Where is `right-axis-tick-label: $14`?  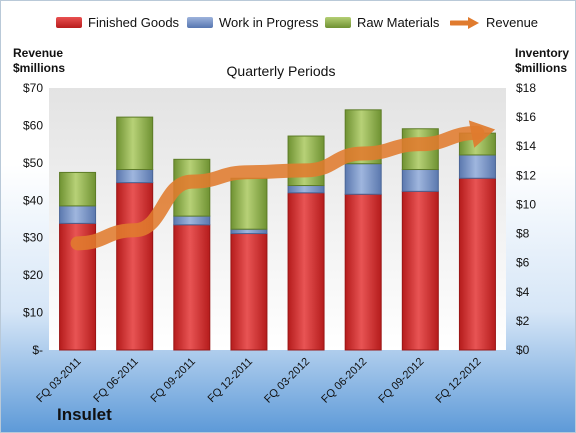 right-axis-tick-label: $14 is located at coordinates (526, 146).